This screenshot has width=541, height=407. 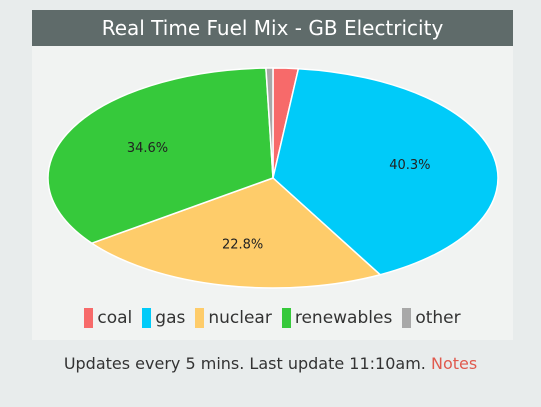 What do you see at coordinates (200, 318) in the screenshot?
I see `legend-swatch-nuclear` at bounding box center [200, 318].